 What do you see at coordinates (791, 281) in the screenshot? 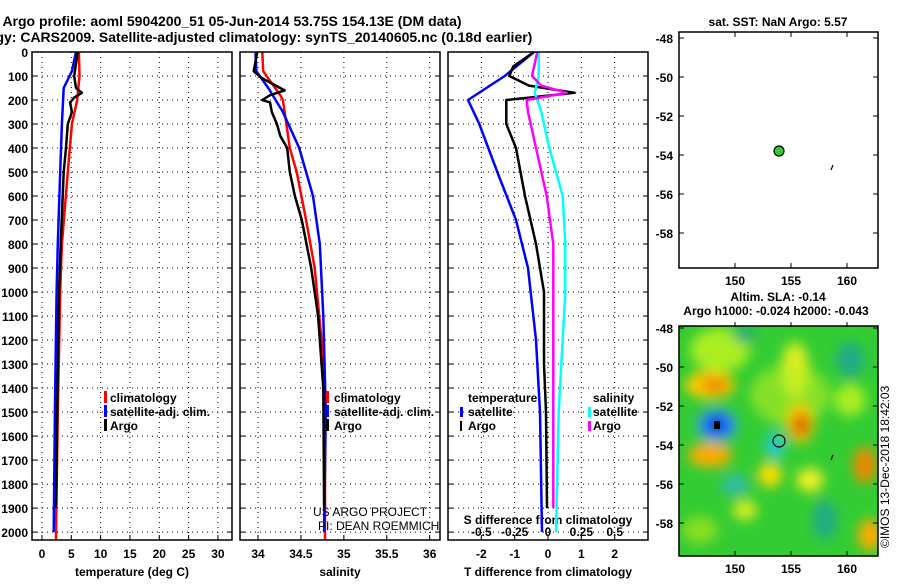
I see `lon-tick-label: 155` at bounding box center [791, 281].